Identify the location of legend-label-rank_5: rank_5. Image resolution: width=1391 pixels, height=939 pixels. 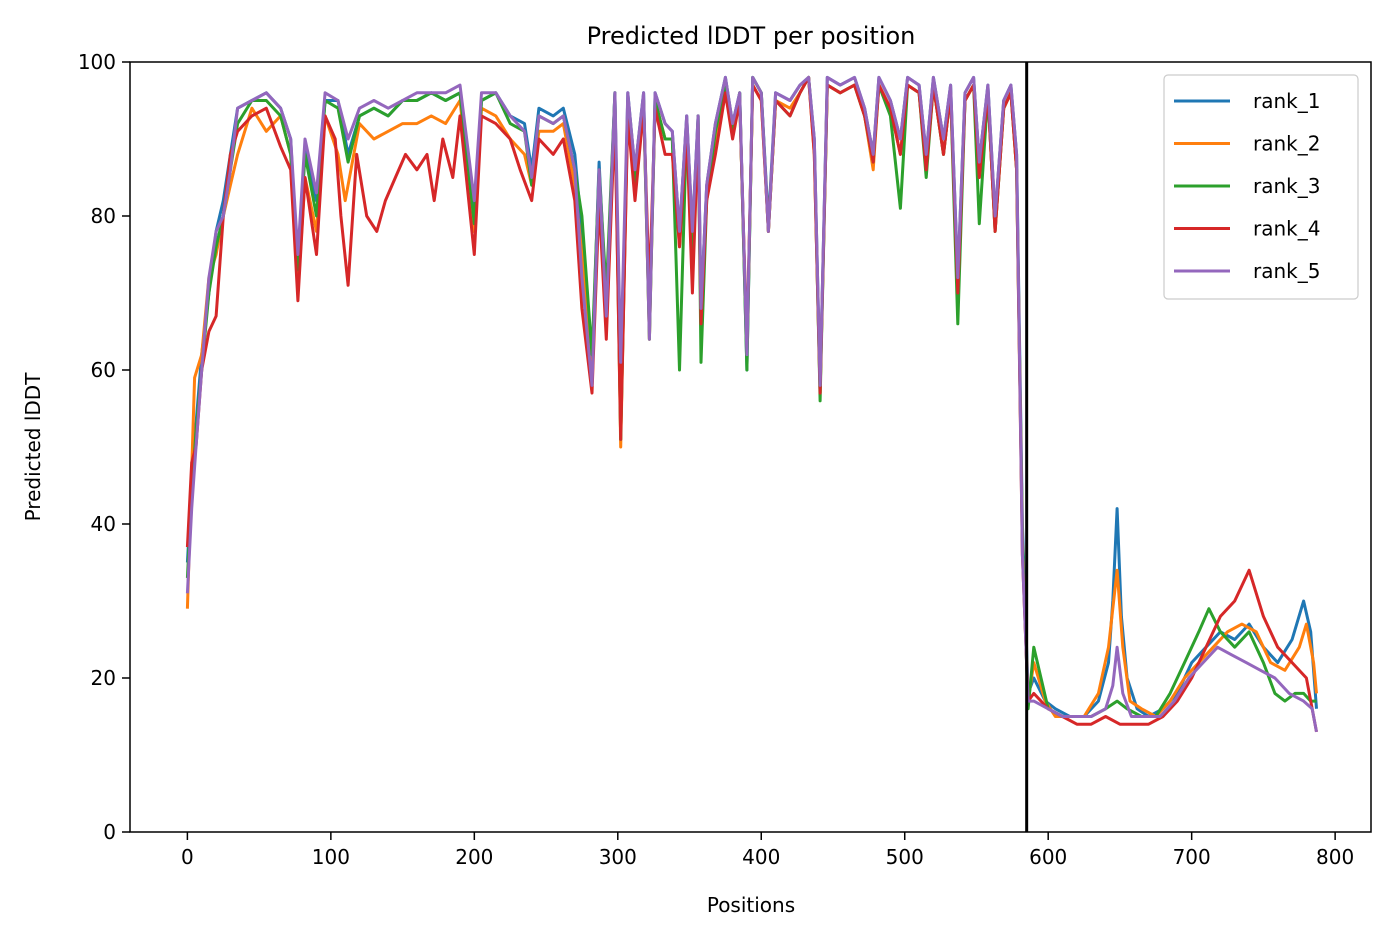
(1286, 271).